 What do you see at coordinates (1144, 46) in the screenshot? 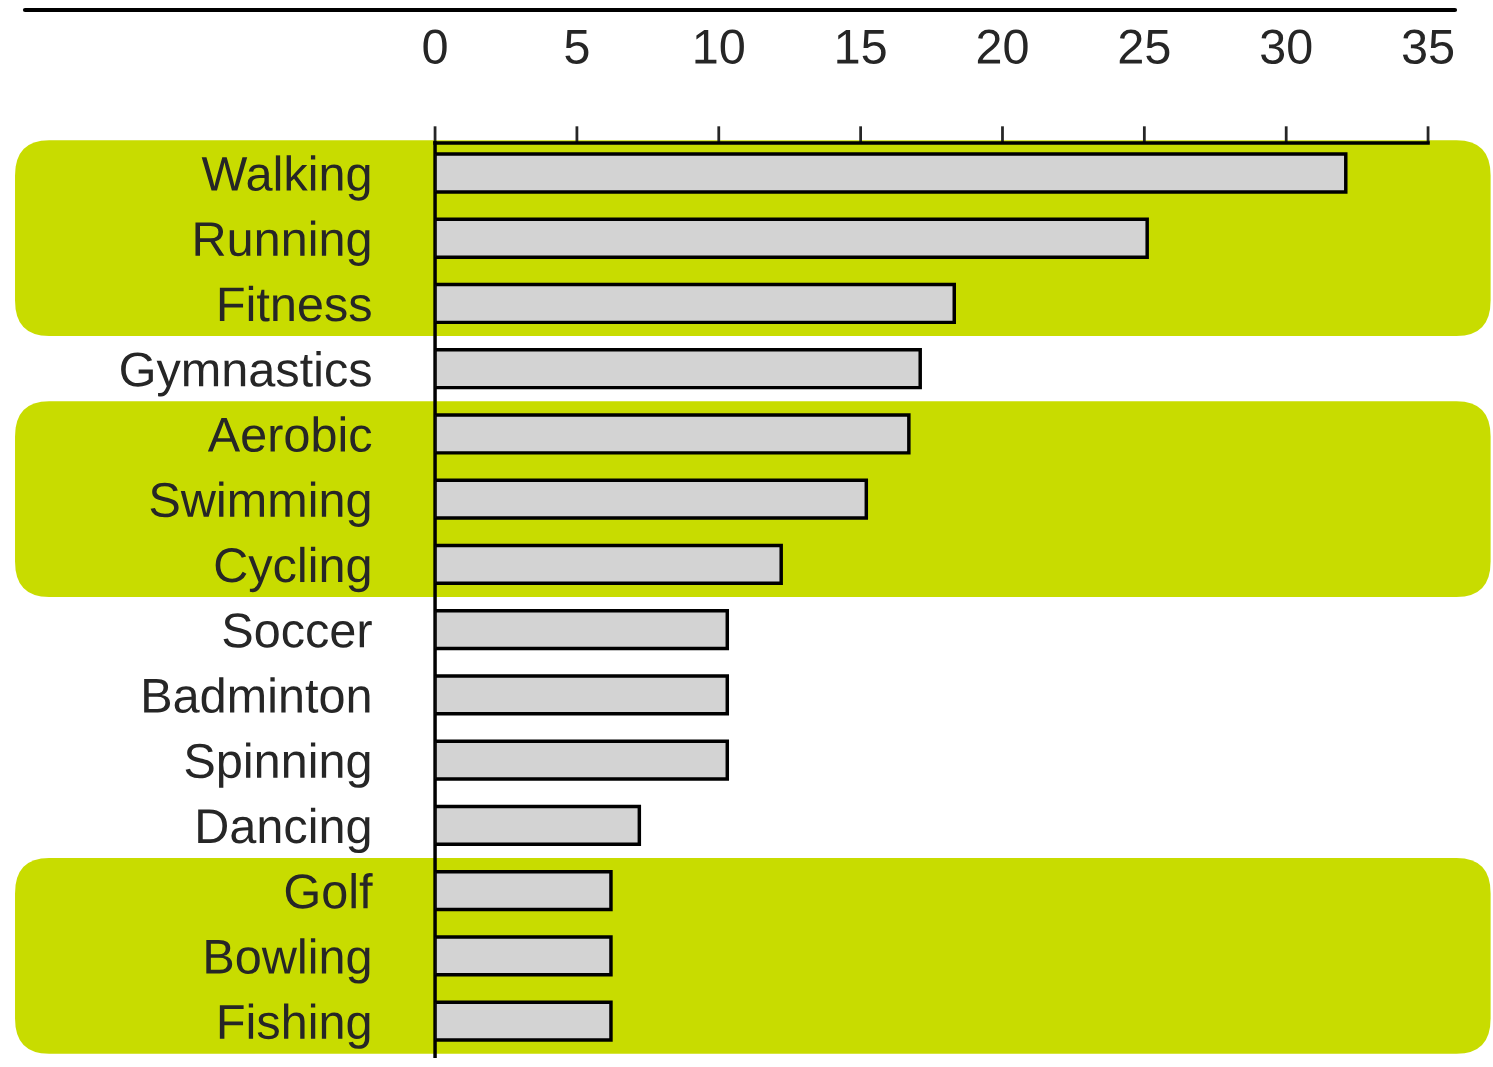
I see `x-tick-label: 25` at bounding box center [1144, 46].